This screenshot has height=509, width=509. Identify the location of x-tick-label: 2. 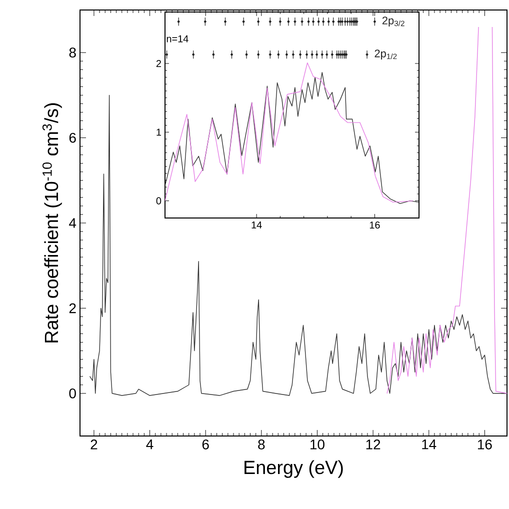
(94, 445).